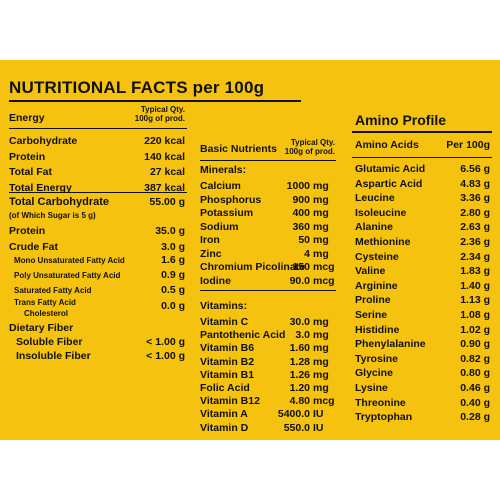 Image resolution: width=500 pixels, height=500 pixels. I want to click on amino-row-value: 1.13 g, so click(475, 300).